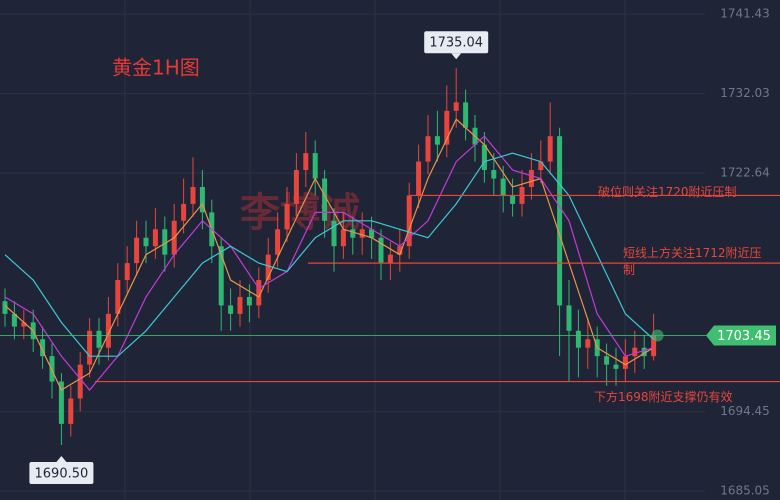 This screenshot has height=500, width=780. Describe the element at coordinates (745, 93) in the screenshot. I see `y-tick-label: 1732.03` at that location.